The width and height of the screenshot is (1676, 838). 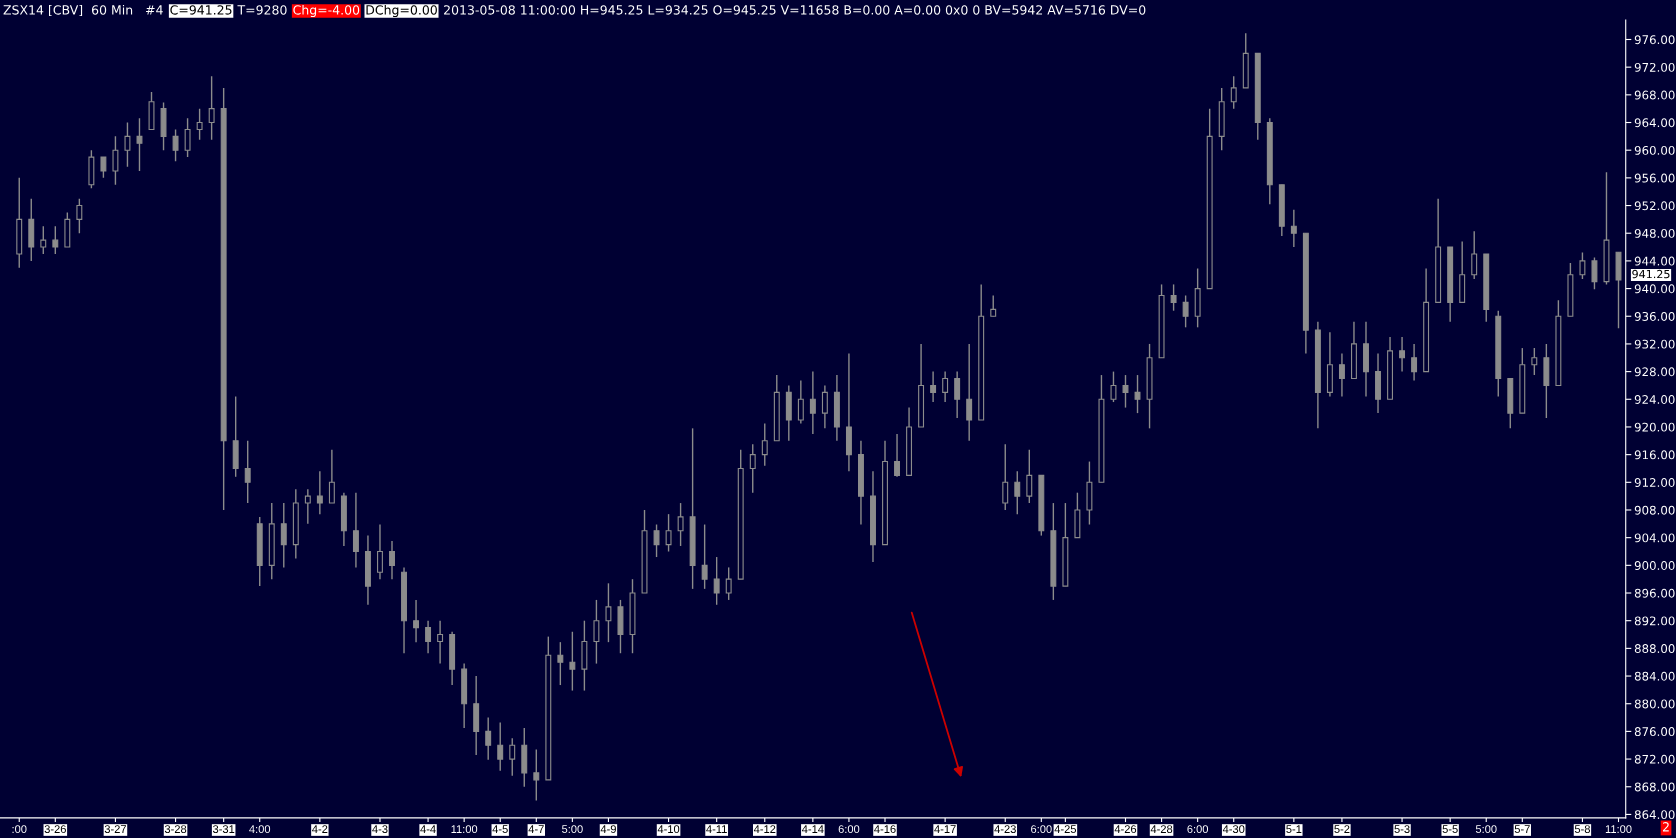 What do you see at coordinates (1125, 829) in the screenshot?
I see `x-tick-label: 4-26` at bounding box center [1125, 829].